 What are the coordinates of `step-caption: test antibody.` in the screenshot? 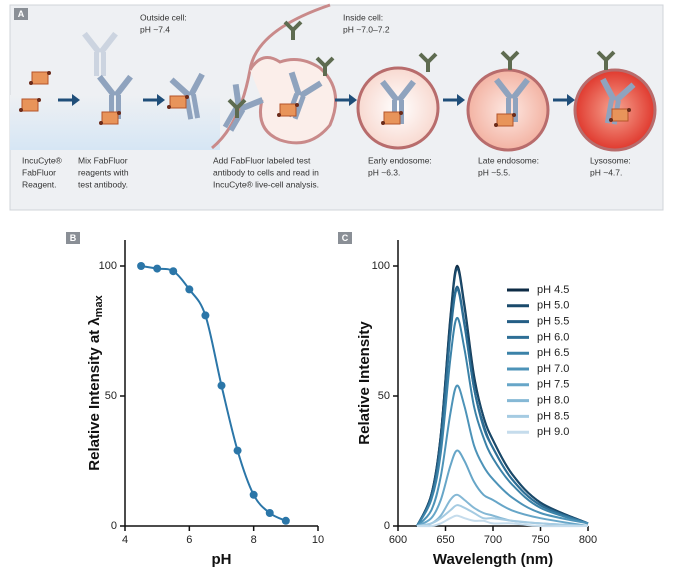 It's located at (103, 184).